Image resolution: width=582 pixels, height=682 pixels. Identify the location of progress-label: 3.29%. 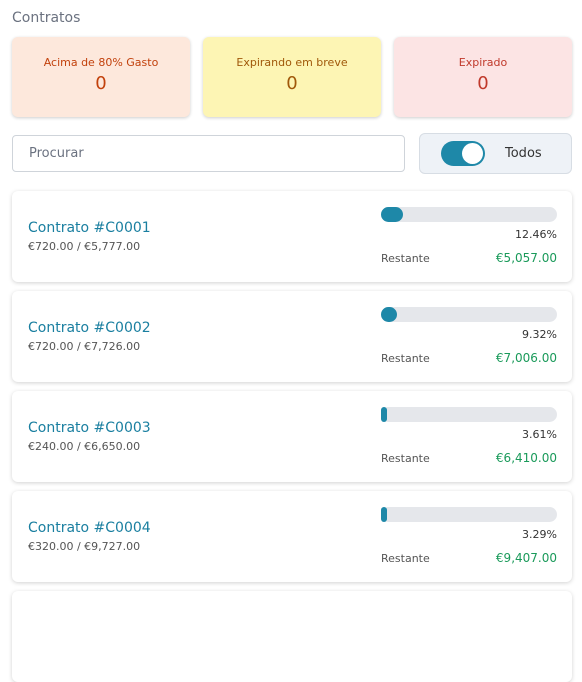
(539, 534).